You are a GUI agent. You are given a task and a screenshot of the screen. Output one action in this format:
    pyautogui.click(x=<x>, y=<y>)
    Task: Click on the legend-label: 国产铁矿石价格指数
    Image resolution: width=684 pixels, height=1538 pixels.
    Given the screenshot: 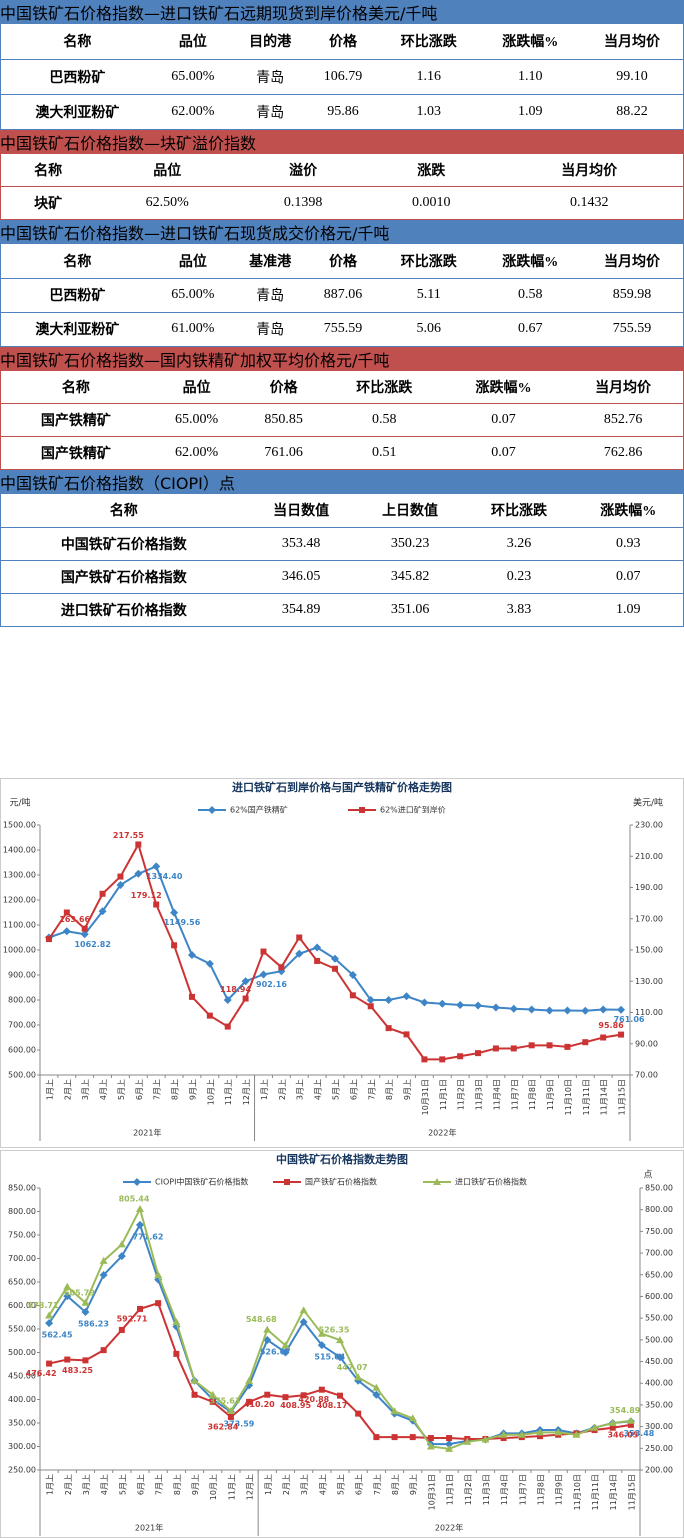 What is the action you would take?
    pyautogui.click(x=341, y=1182)
    